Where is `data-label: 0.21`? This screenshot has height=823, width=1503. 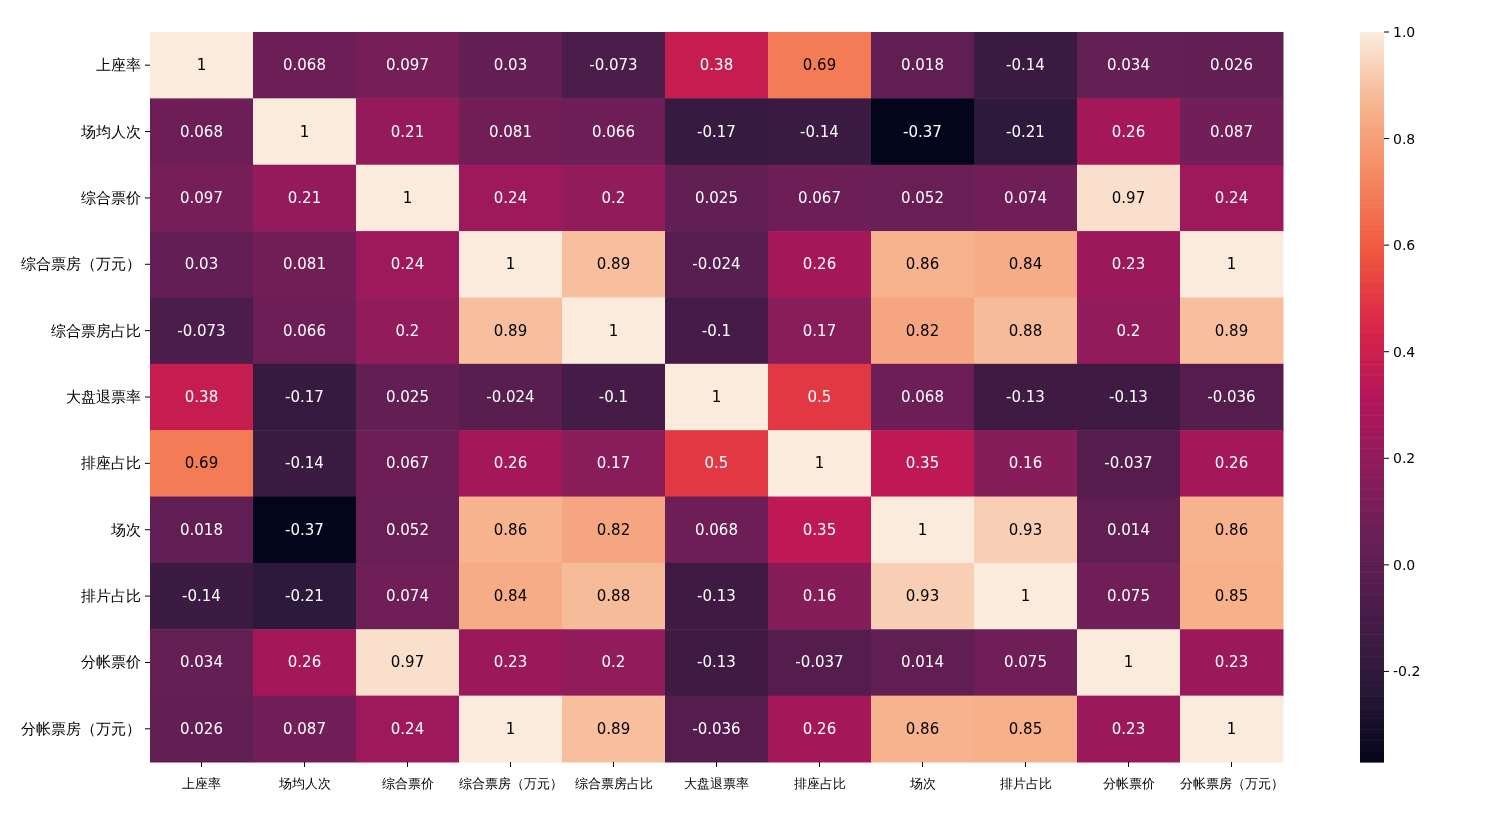
data-label: 0.21 is located at coordinates (407, 131).